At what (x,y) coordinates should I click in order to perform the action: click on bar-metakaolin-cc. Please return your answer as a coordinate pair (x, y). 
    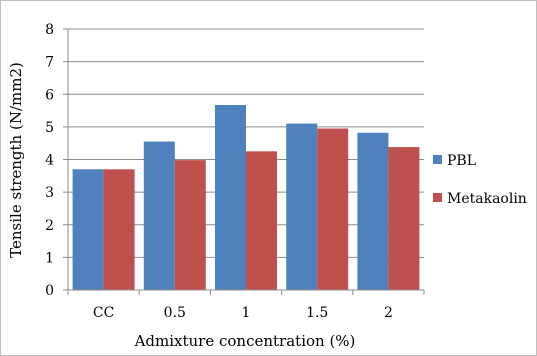
    Looking at the image, I should click on (119, 229).